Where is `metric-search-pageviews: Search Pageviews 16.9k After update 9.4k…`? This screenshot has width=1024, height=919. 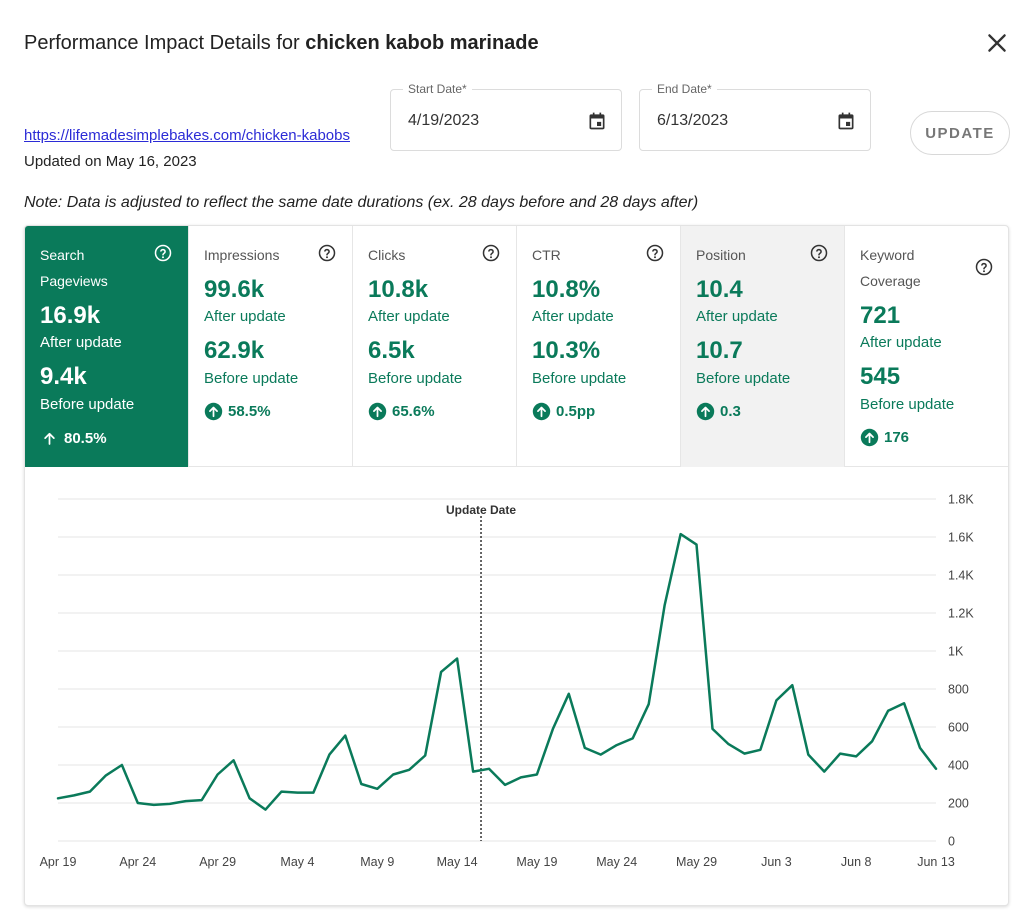 metric-search-pageviews: Search Pageviews 16.9k After update 9.4k… is located at coordinates (107, 346).